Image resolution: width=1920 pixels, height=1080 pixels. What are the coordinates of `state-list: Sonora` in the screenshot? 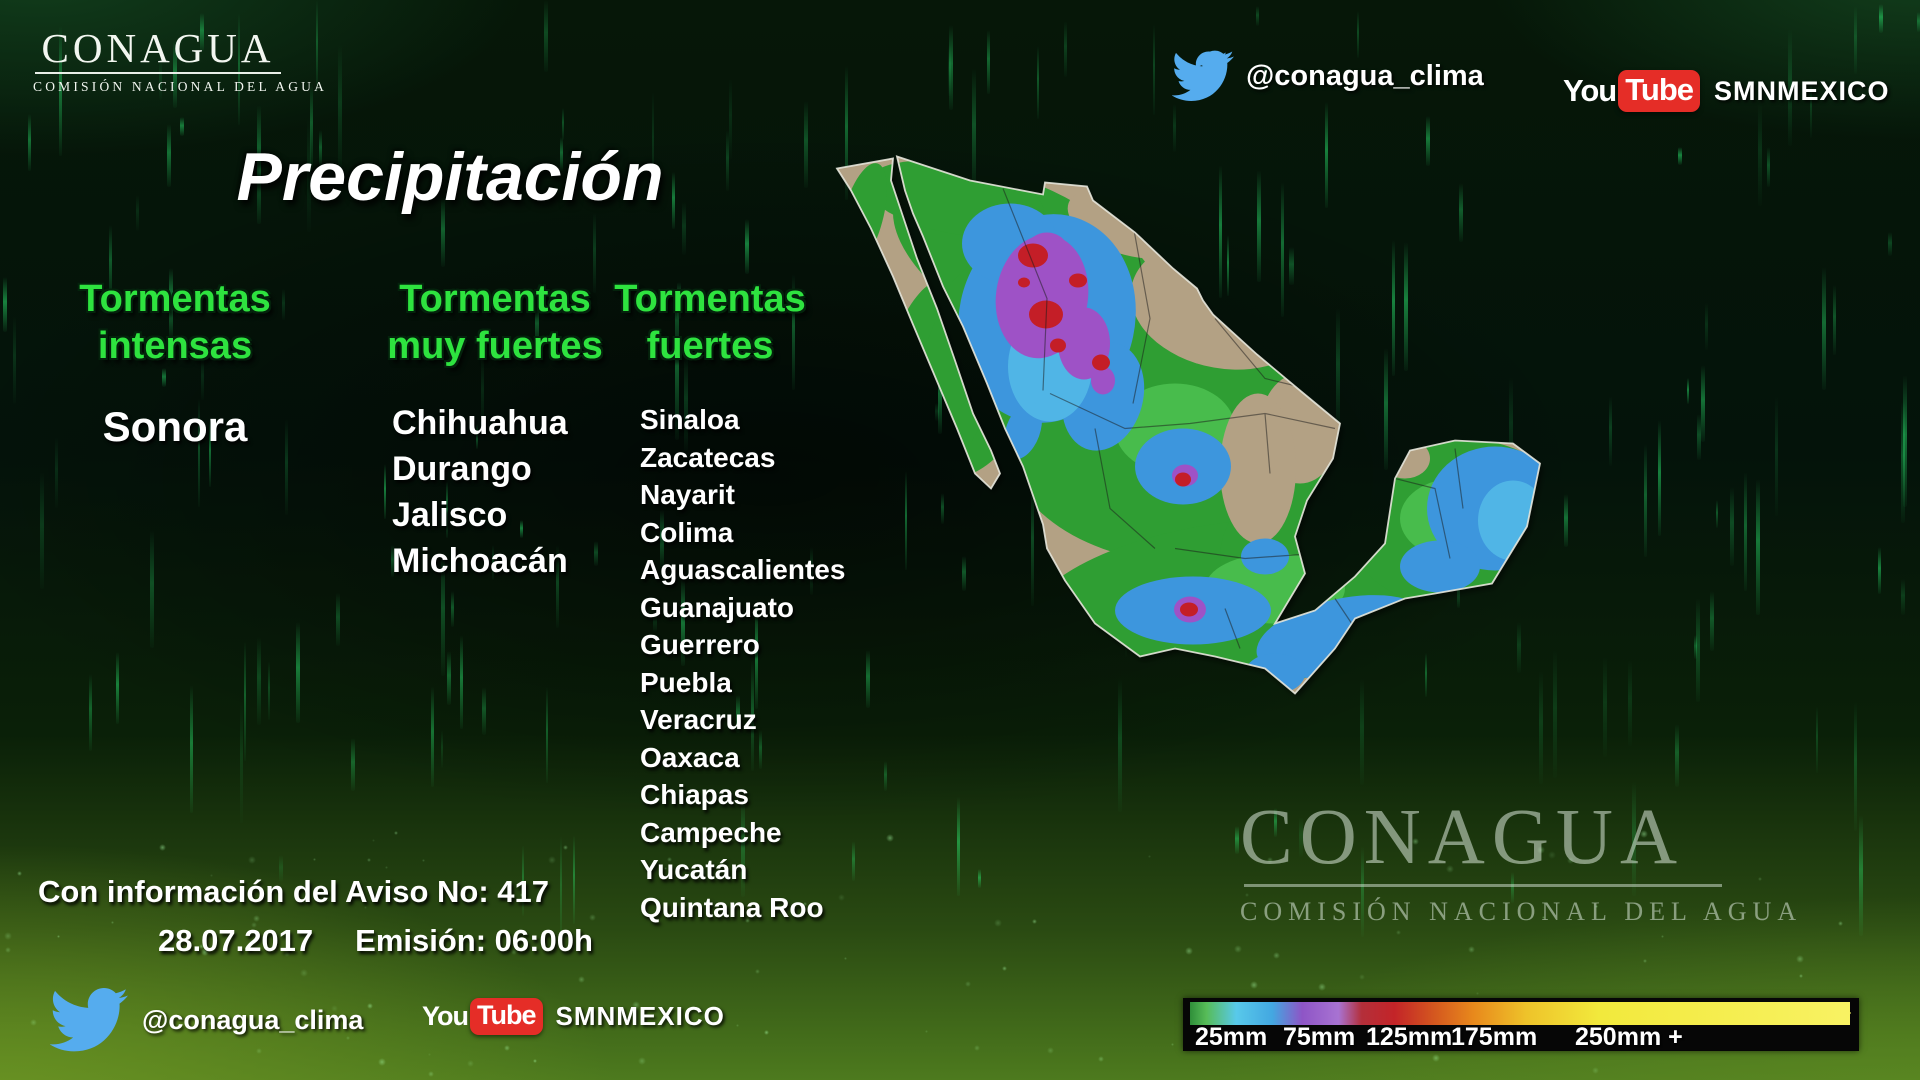 It's located at (175, 427).